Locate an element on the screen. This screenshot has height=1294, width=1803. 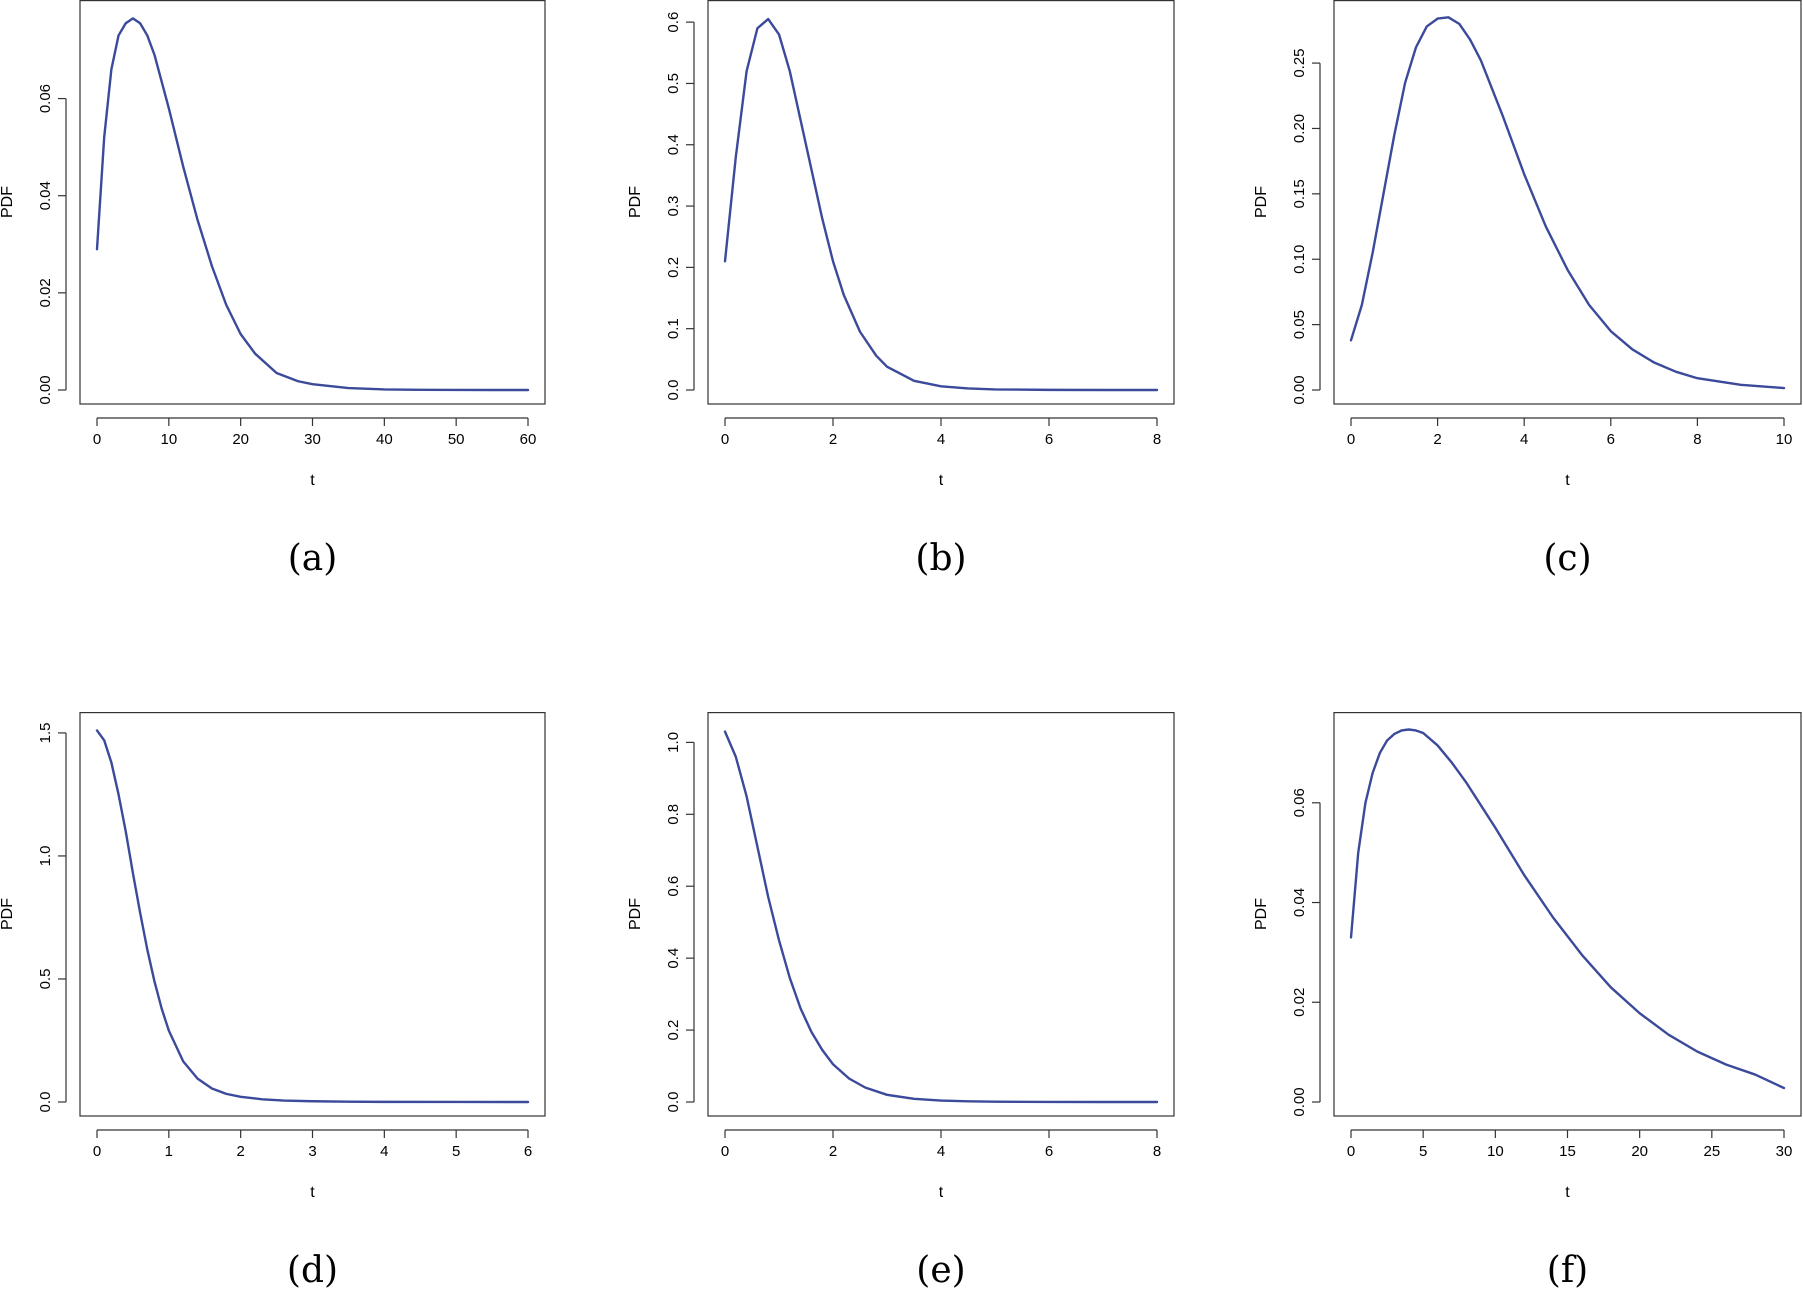
x-tick-label: 50 is located at coordinates (456, 439).